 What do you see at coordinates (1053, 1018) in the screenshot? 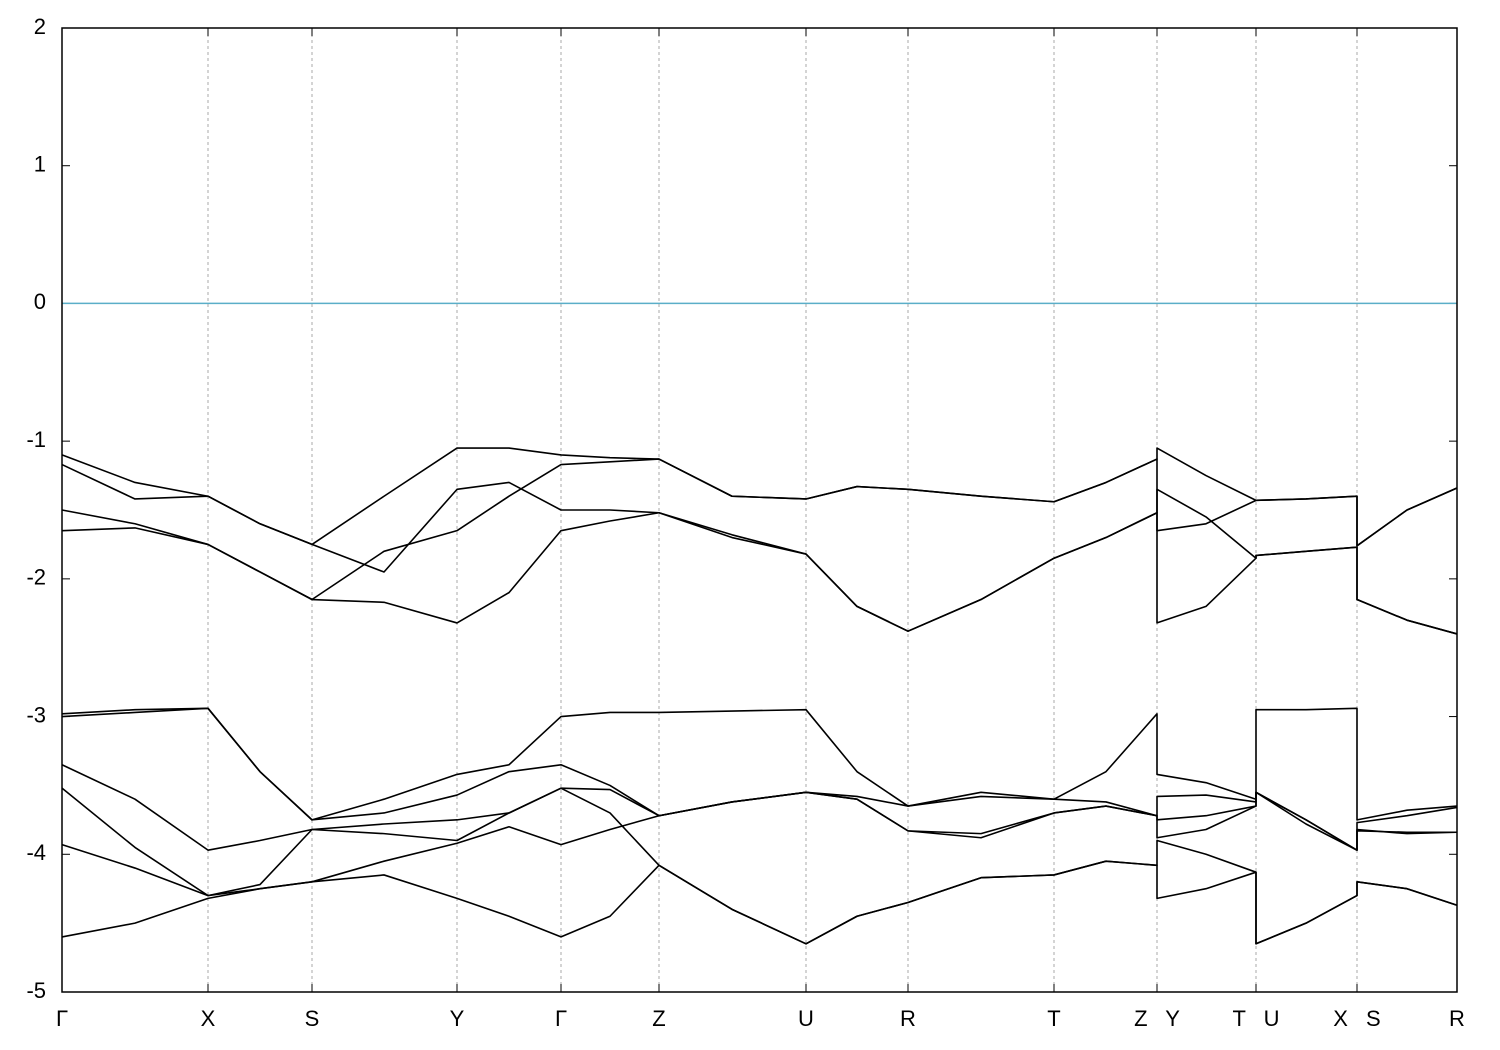
I see `x-tick-label: T` at bounding box center [1053, 1018].